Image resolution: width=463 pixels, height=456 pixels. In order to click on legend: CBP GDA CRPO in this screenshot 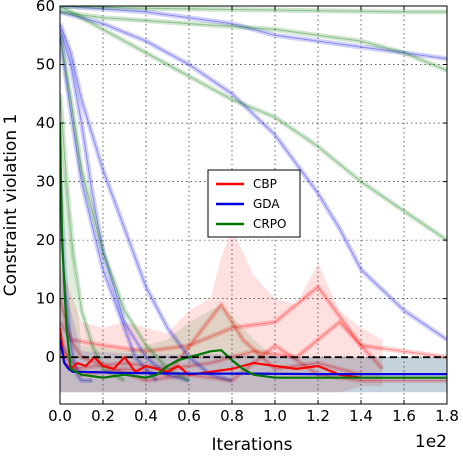, I will do `click(254, 203)`.